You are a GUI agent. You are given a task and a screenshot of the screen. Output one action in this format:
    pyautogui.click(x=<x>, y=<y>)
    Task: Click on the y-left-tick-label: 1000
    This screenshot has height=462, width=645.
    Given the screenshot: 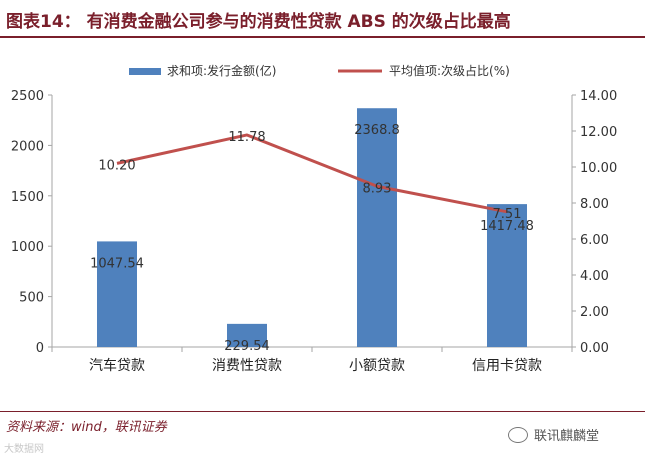 What is the action you would take?
    pyautogui.click(x=27, y=247)
    